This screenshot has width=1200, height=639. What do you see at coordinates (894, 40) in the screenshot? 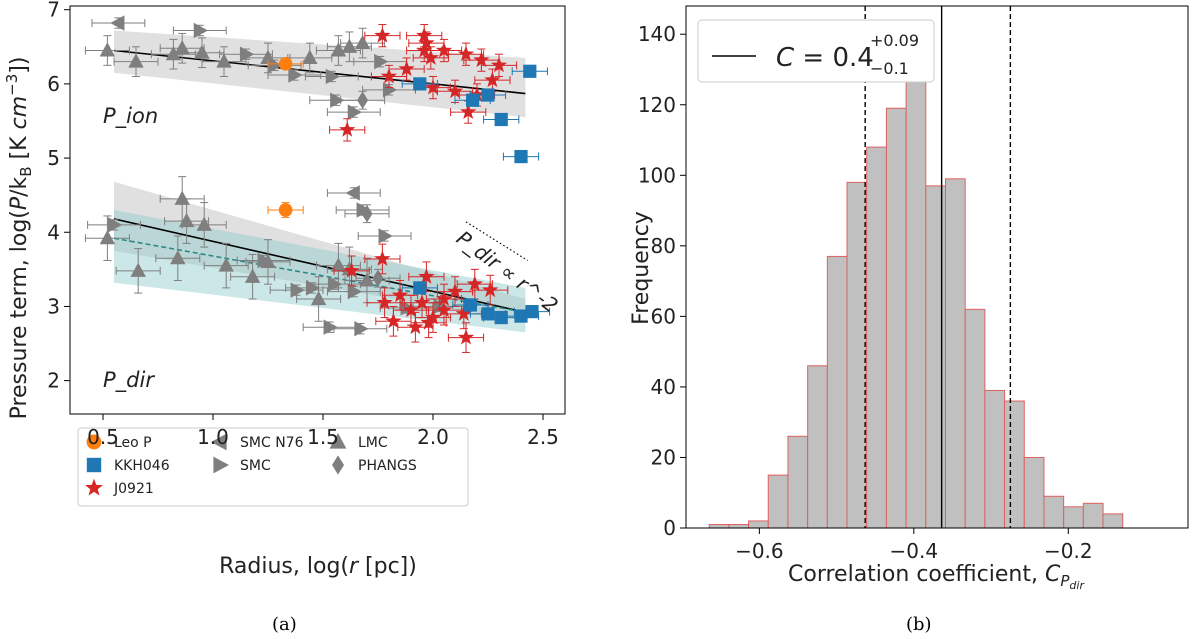
I see `legend-sup: +0.09` at bounding box center [894, 40].